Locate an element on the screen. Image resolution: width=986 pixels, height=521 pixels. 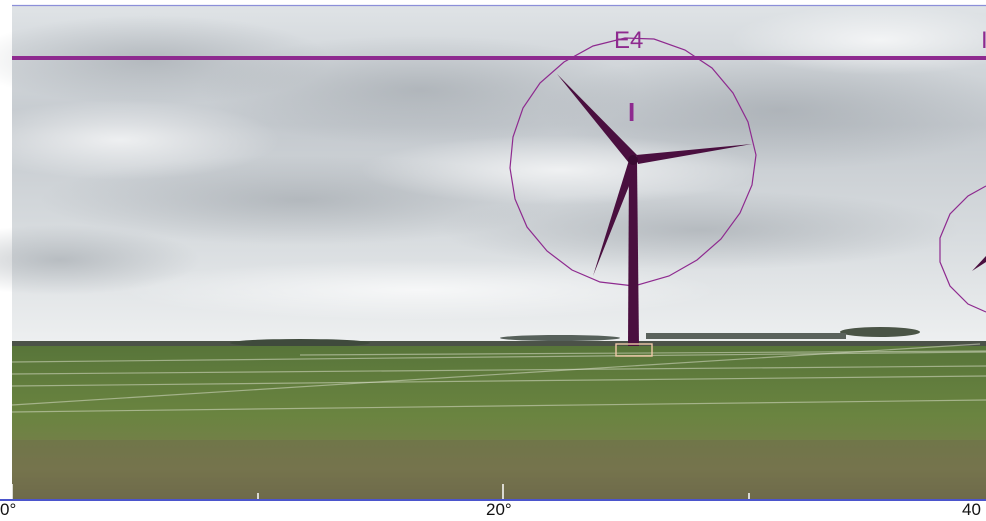
turbine-hub is located at coordinates (633, 160).